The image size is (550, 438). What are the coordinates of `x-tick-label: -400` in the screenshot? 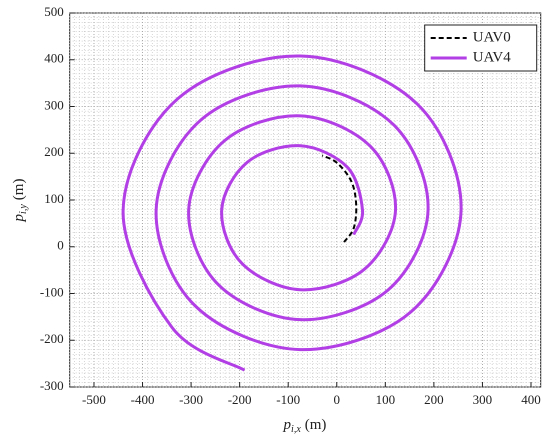 It's located at (143, 399).